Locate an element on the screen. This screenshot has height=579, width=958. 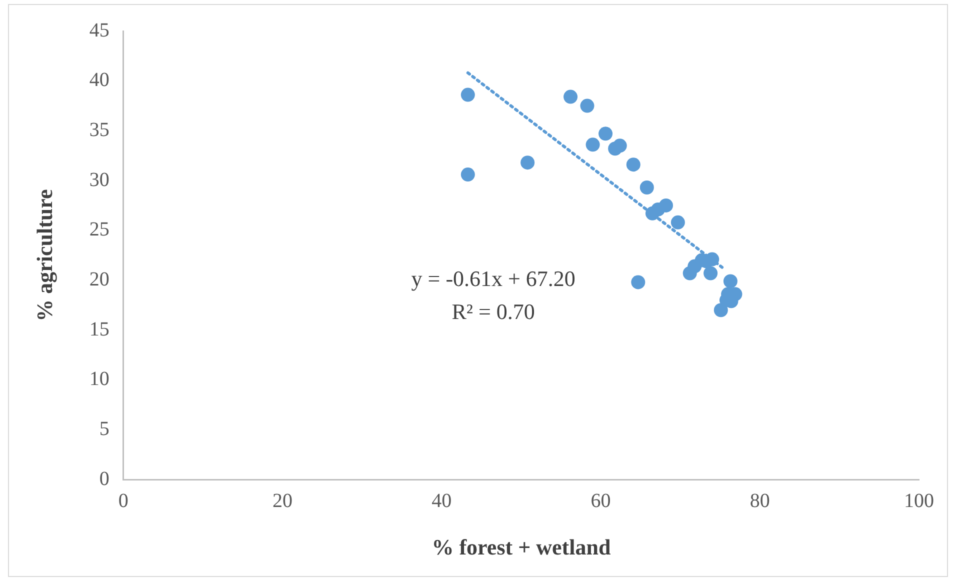
x-axis-title: % forest + wetland is located at coordinates (521, 547).